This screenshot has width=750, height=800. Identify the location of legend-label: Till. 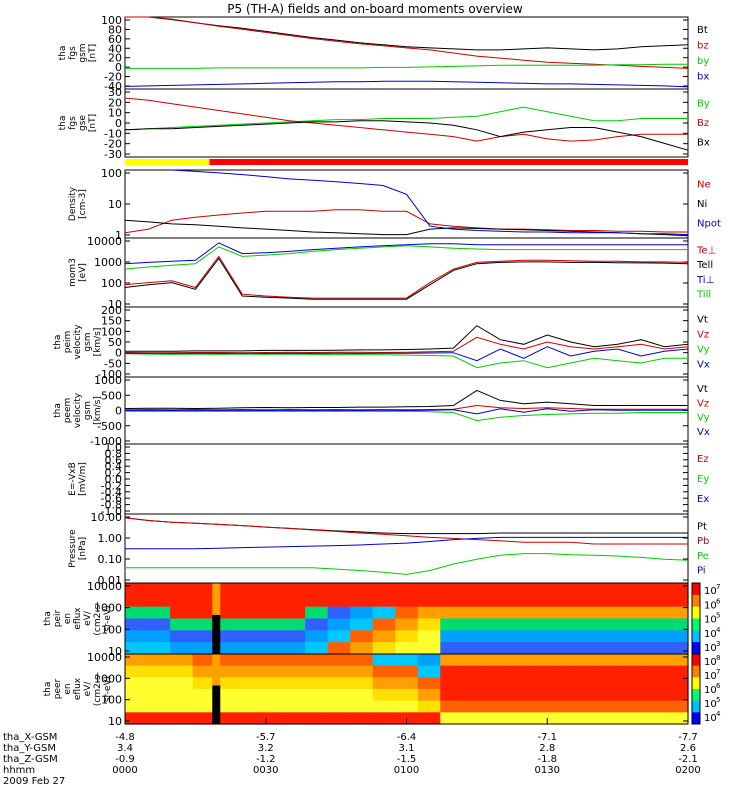
(703, 295).